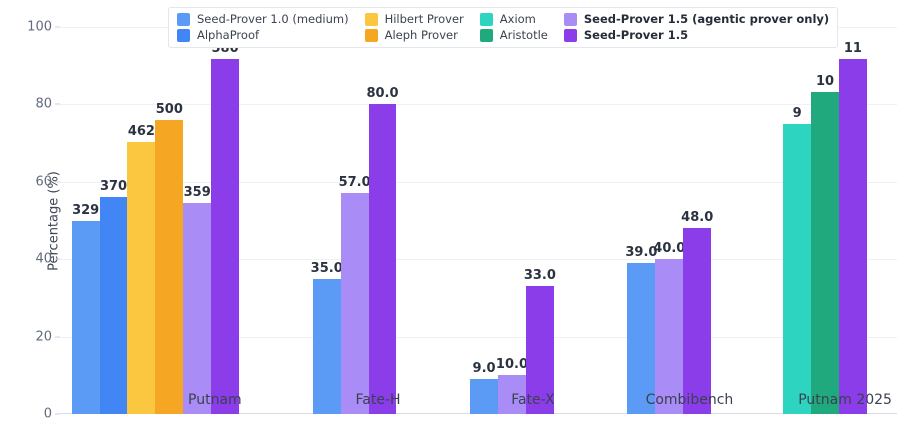 This screenshot has width=897, height=442. I want to click on bar-slot: 580, so click(225, 220).